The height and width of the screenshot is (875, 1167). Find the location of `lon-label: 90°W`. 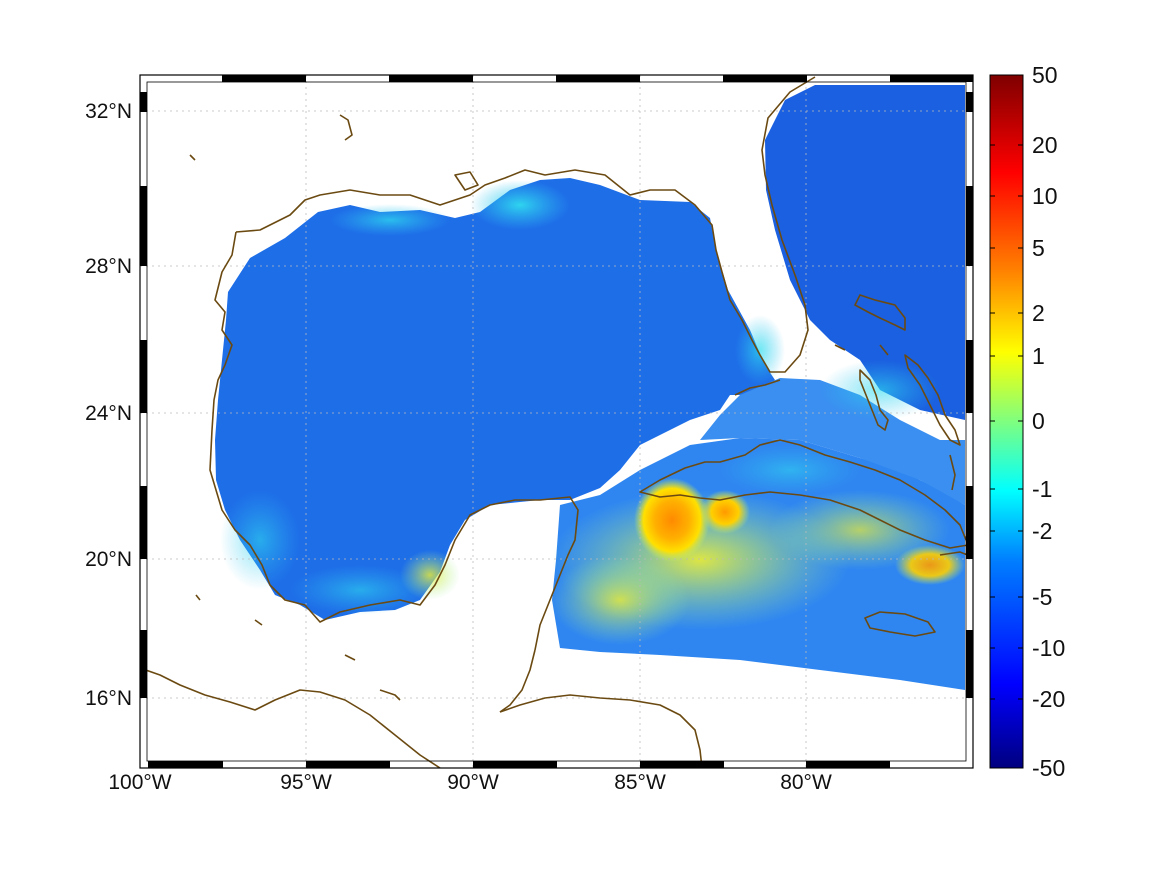

lon-label: 90°W is located at coordinates (473, 782).